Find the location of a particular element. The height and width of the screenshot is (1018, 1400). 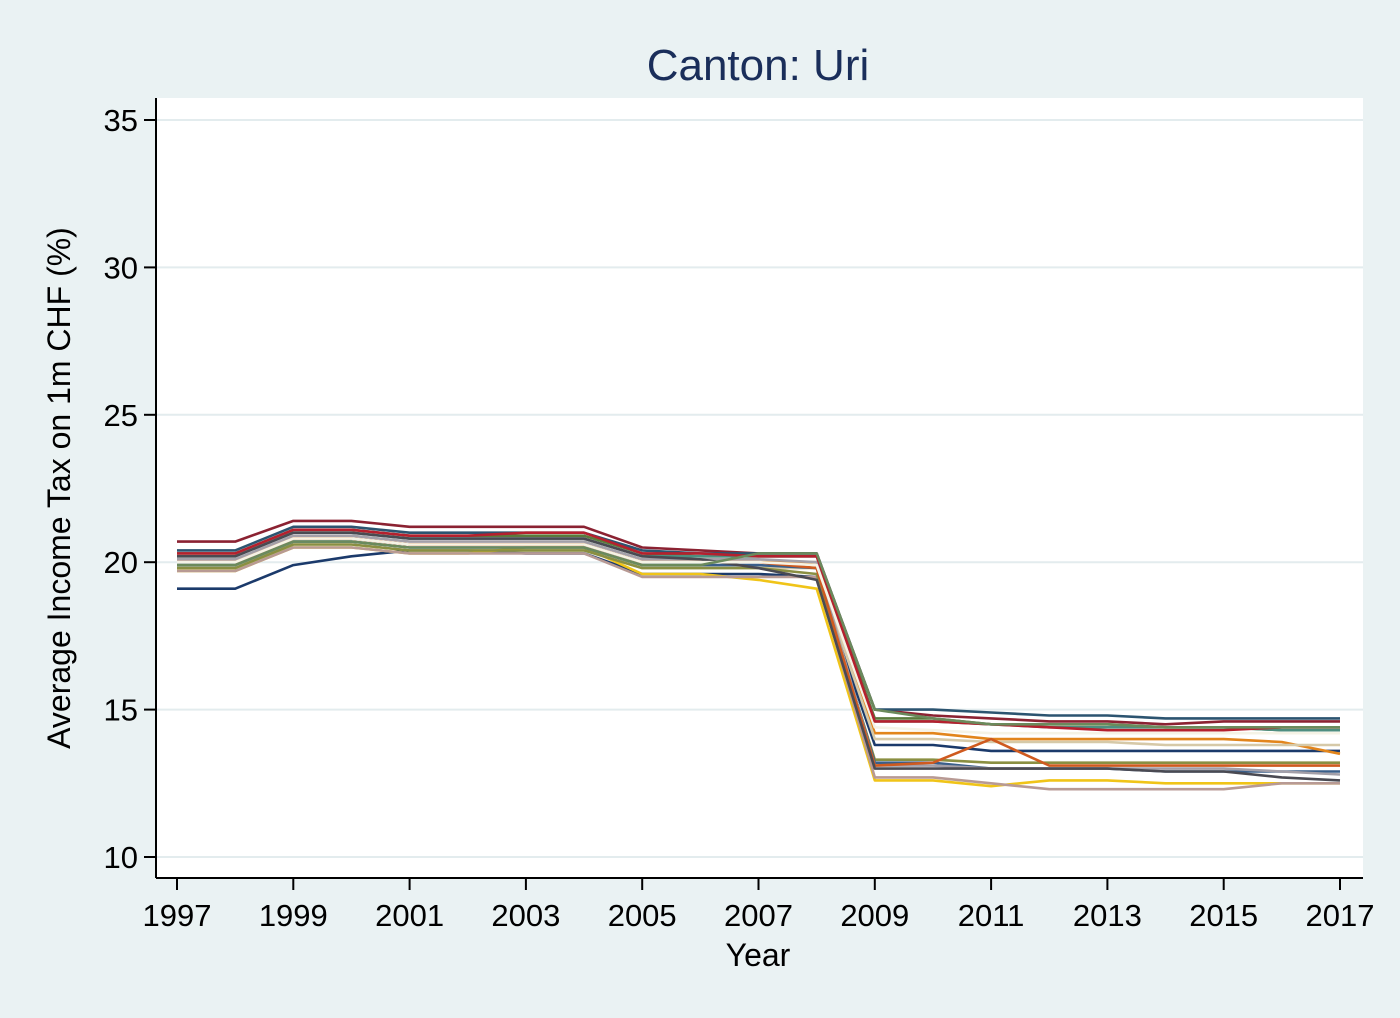

x-tick-label: 2015 is located at coordinates (1223, 915).